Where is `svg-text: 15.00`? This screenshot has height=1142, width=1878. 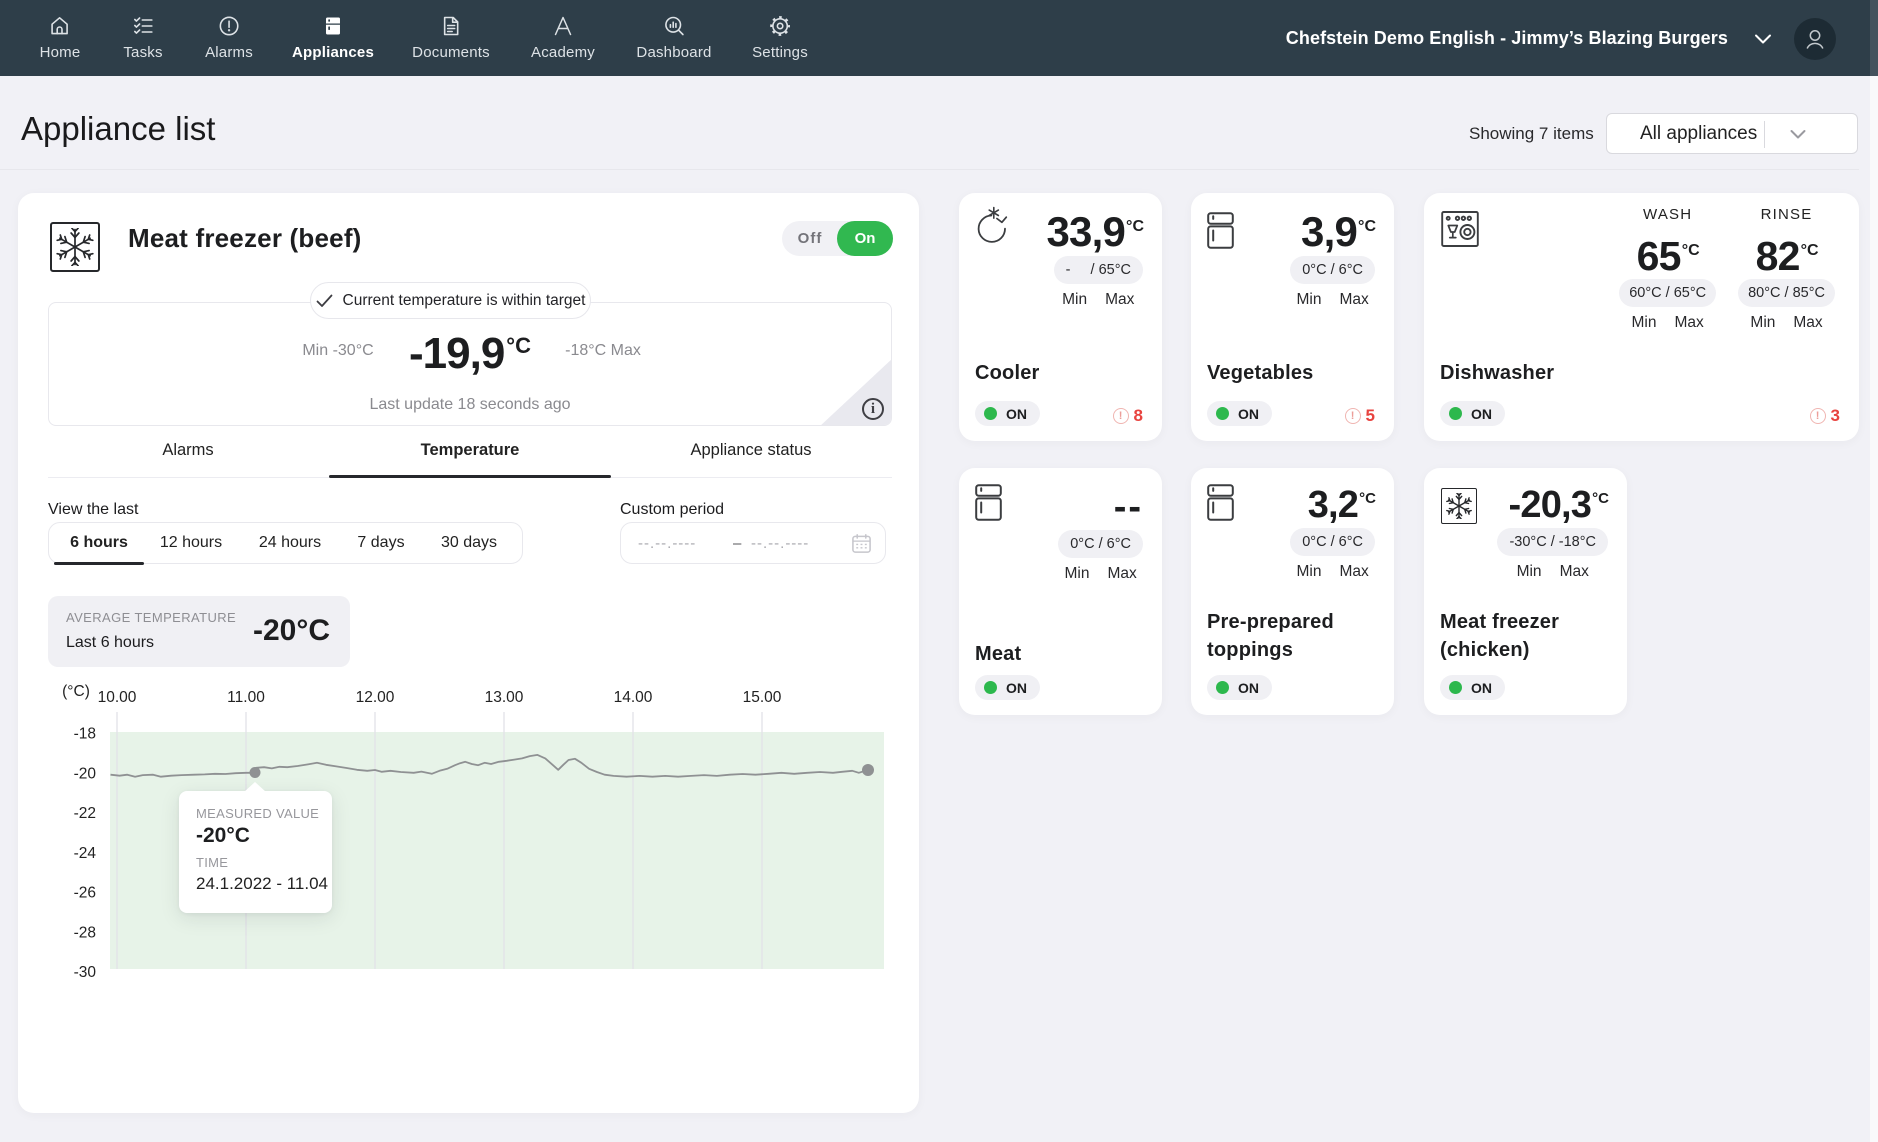 svg-text: 15.00 is located at coordinates (762, 697).